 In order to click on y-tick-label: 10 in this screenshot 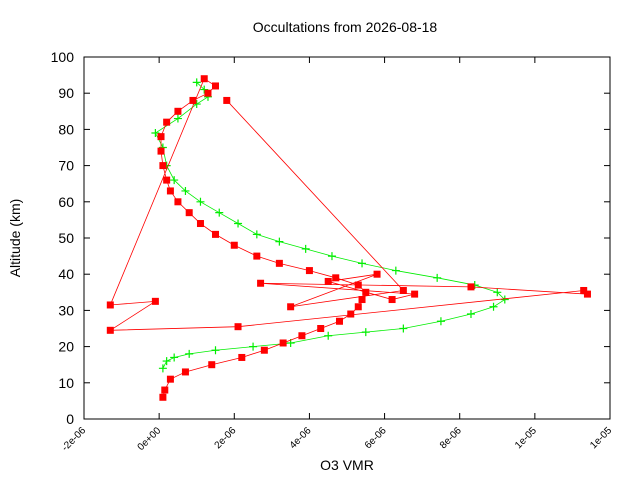, I will do `click(66, 383)`.